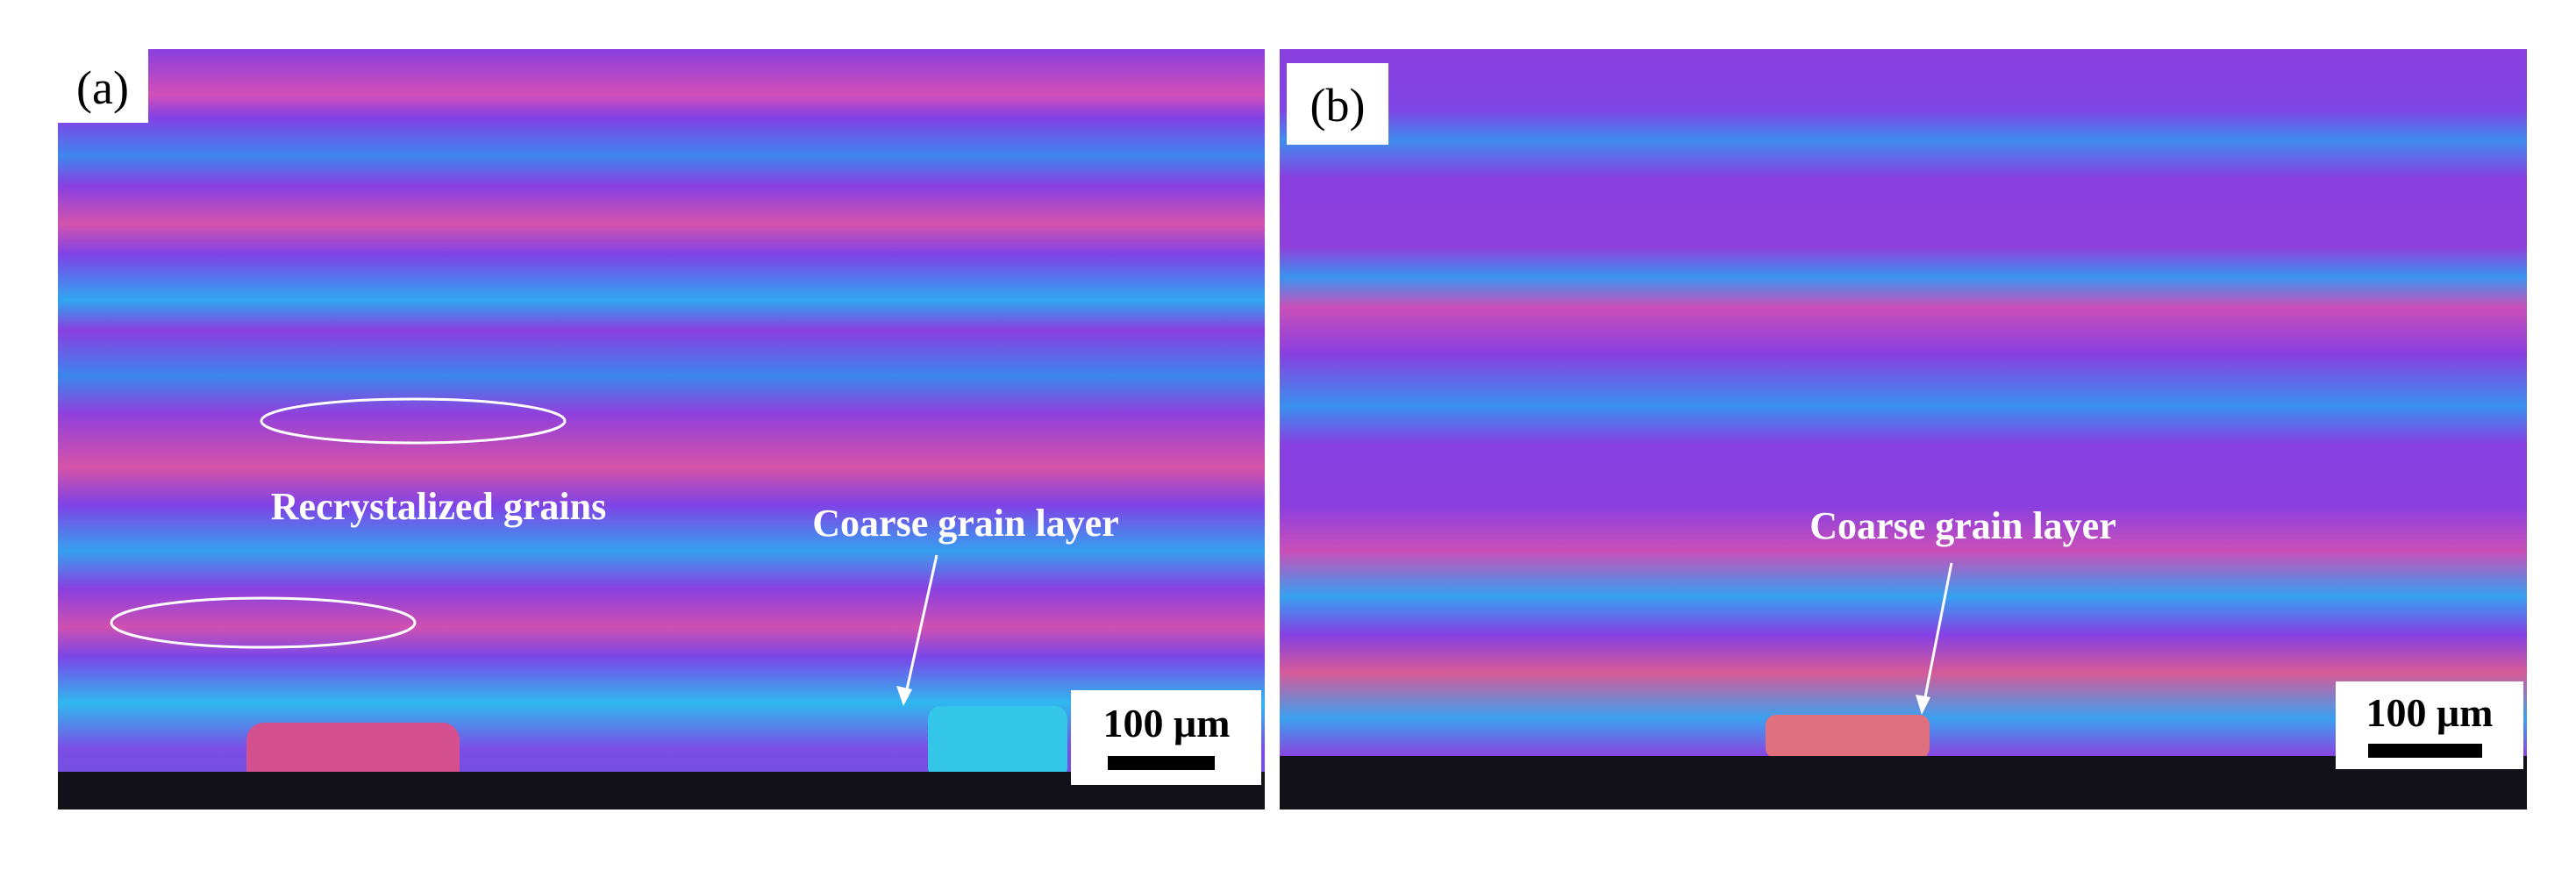 This screenshot has width=2576, height=870. I want to click on panel-label: (a), so click(103, 87).